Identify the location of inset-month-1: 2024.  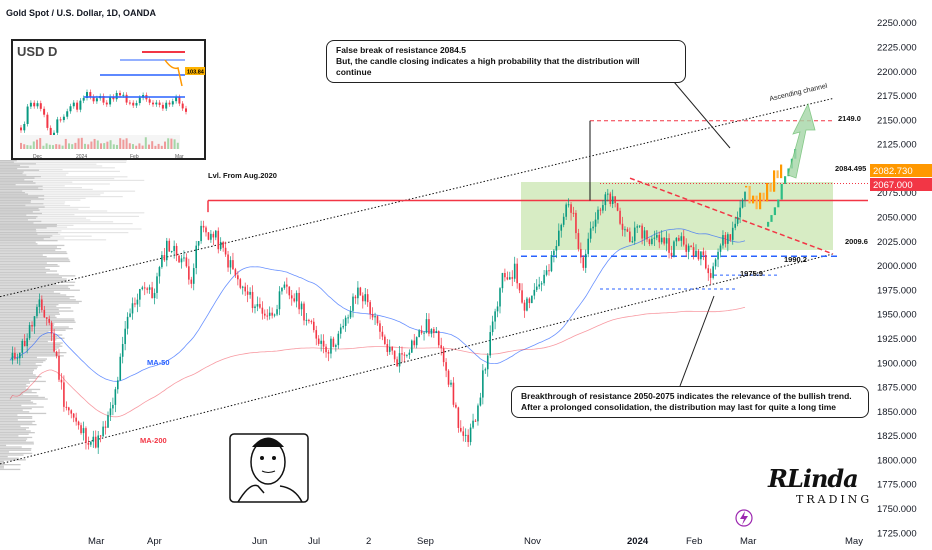
(81, 157).